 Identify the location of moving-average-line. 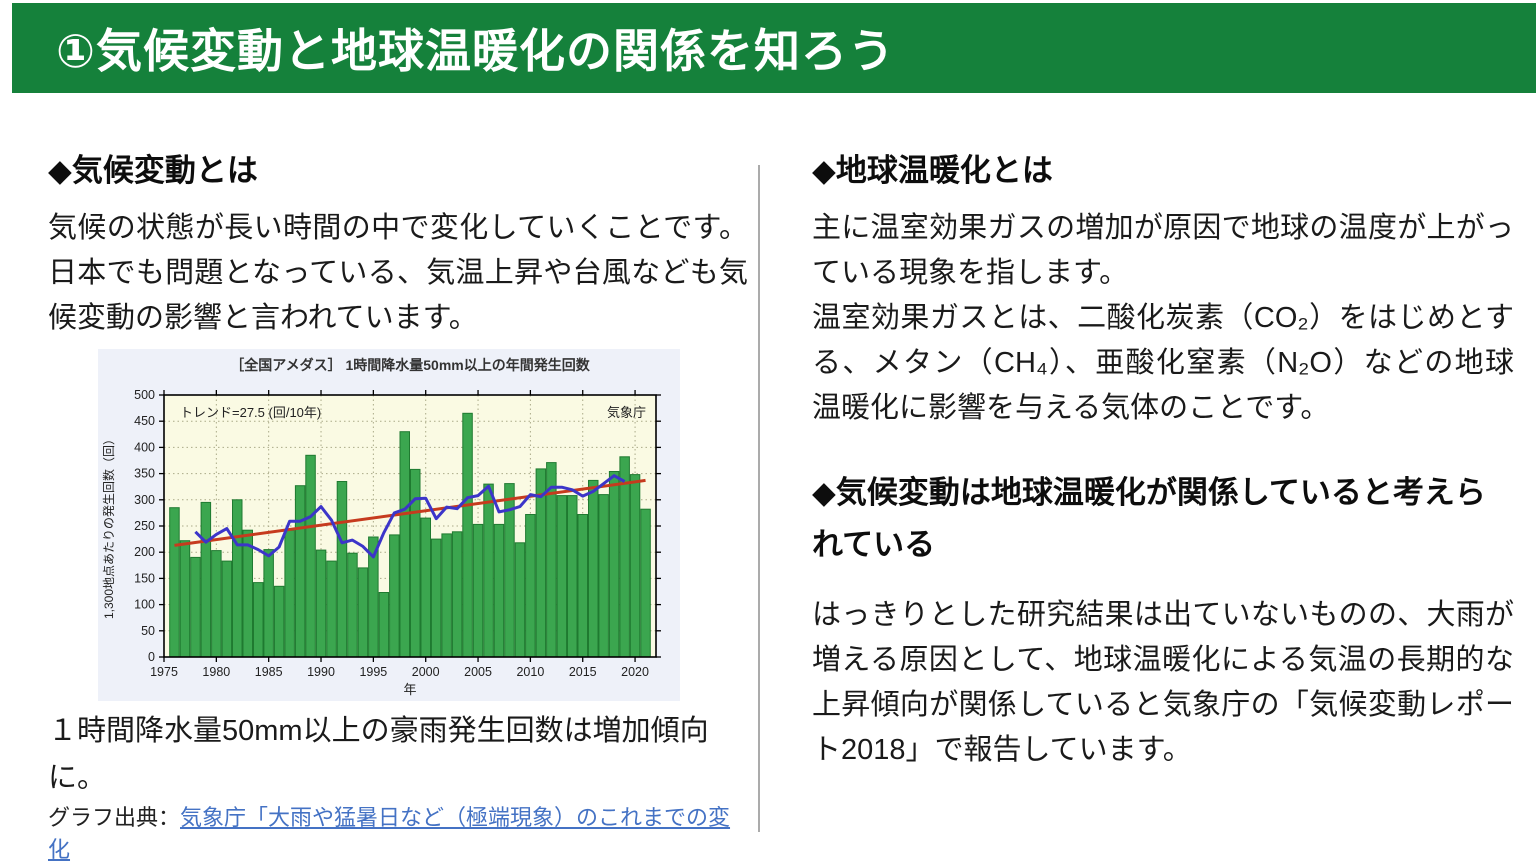
(410, 516).